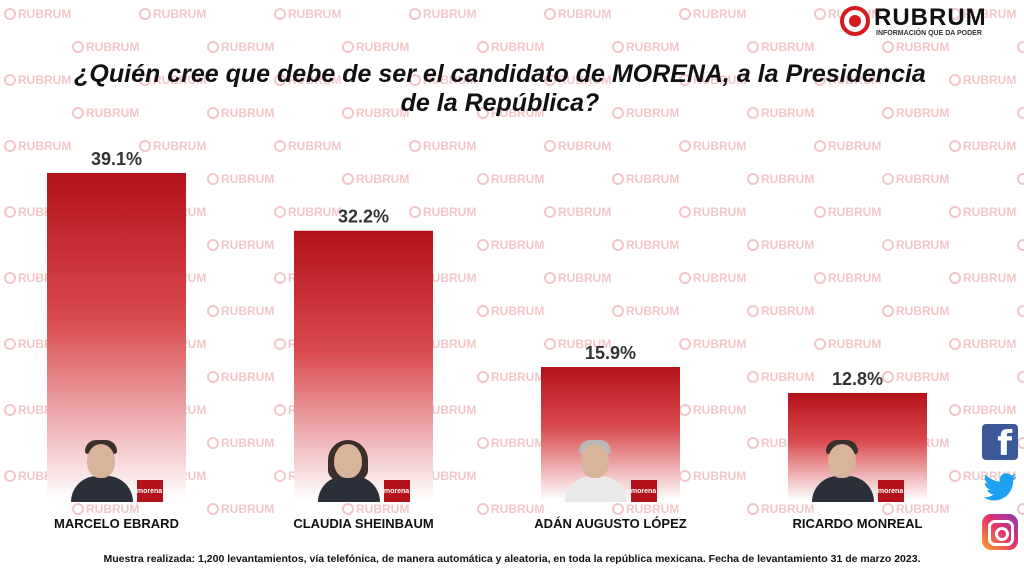  I want to click on facebook-icon: f, so click(1000, 444).